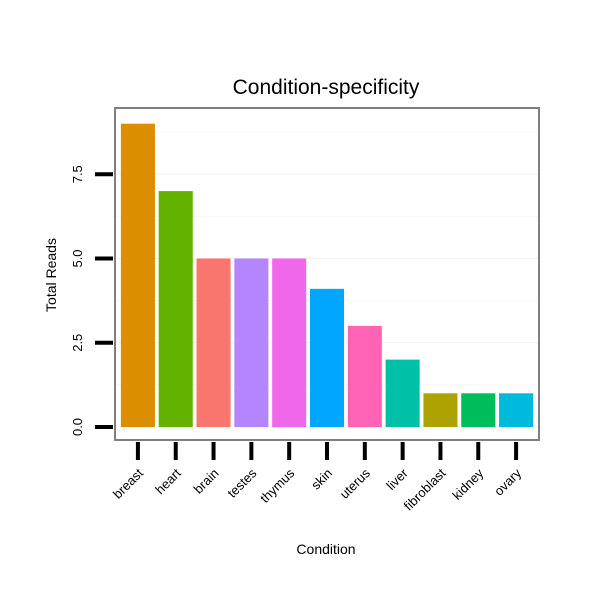 This screenshot has height=600, width=600. What do you see at coordinates (507, 481) in the screenshot?
I see `x-tick-label-ovary: ovary` at bounding box center [507, 481].